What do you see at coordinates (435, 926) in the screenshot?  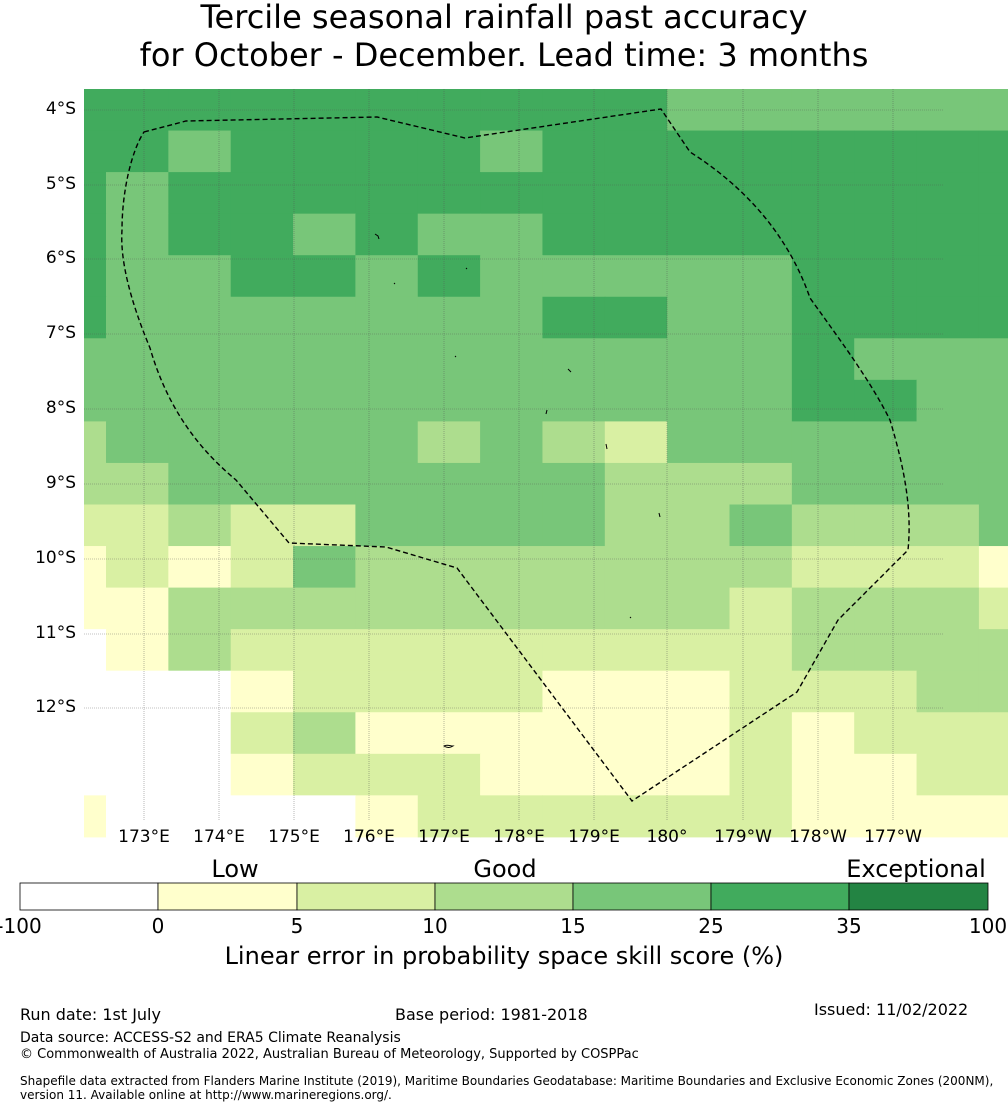 I see `colorbar-tick: 10` at bounding box center [435, 926].